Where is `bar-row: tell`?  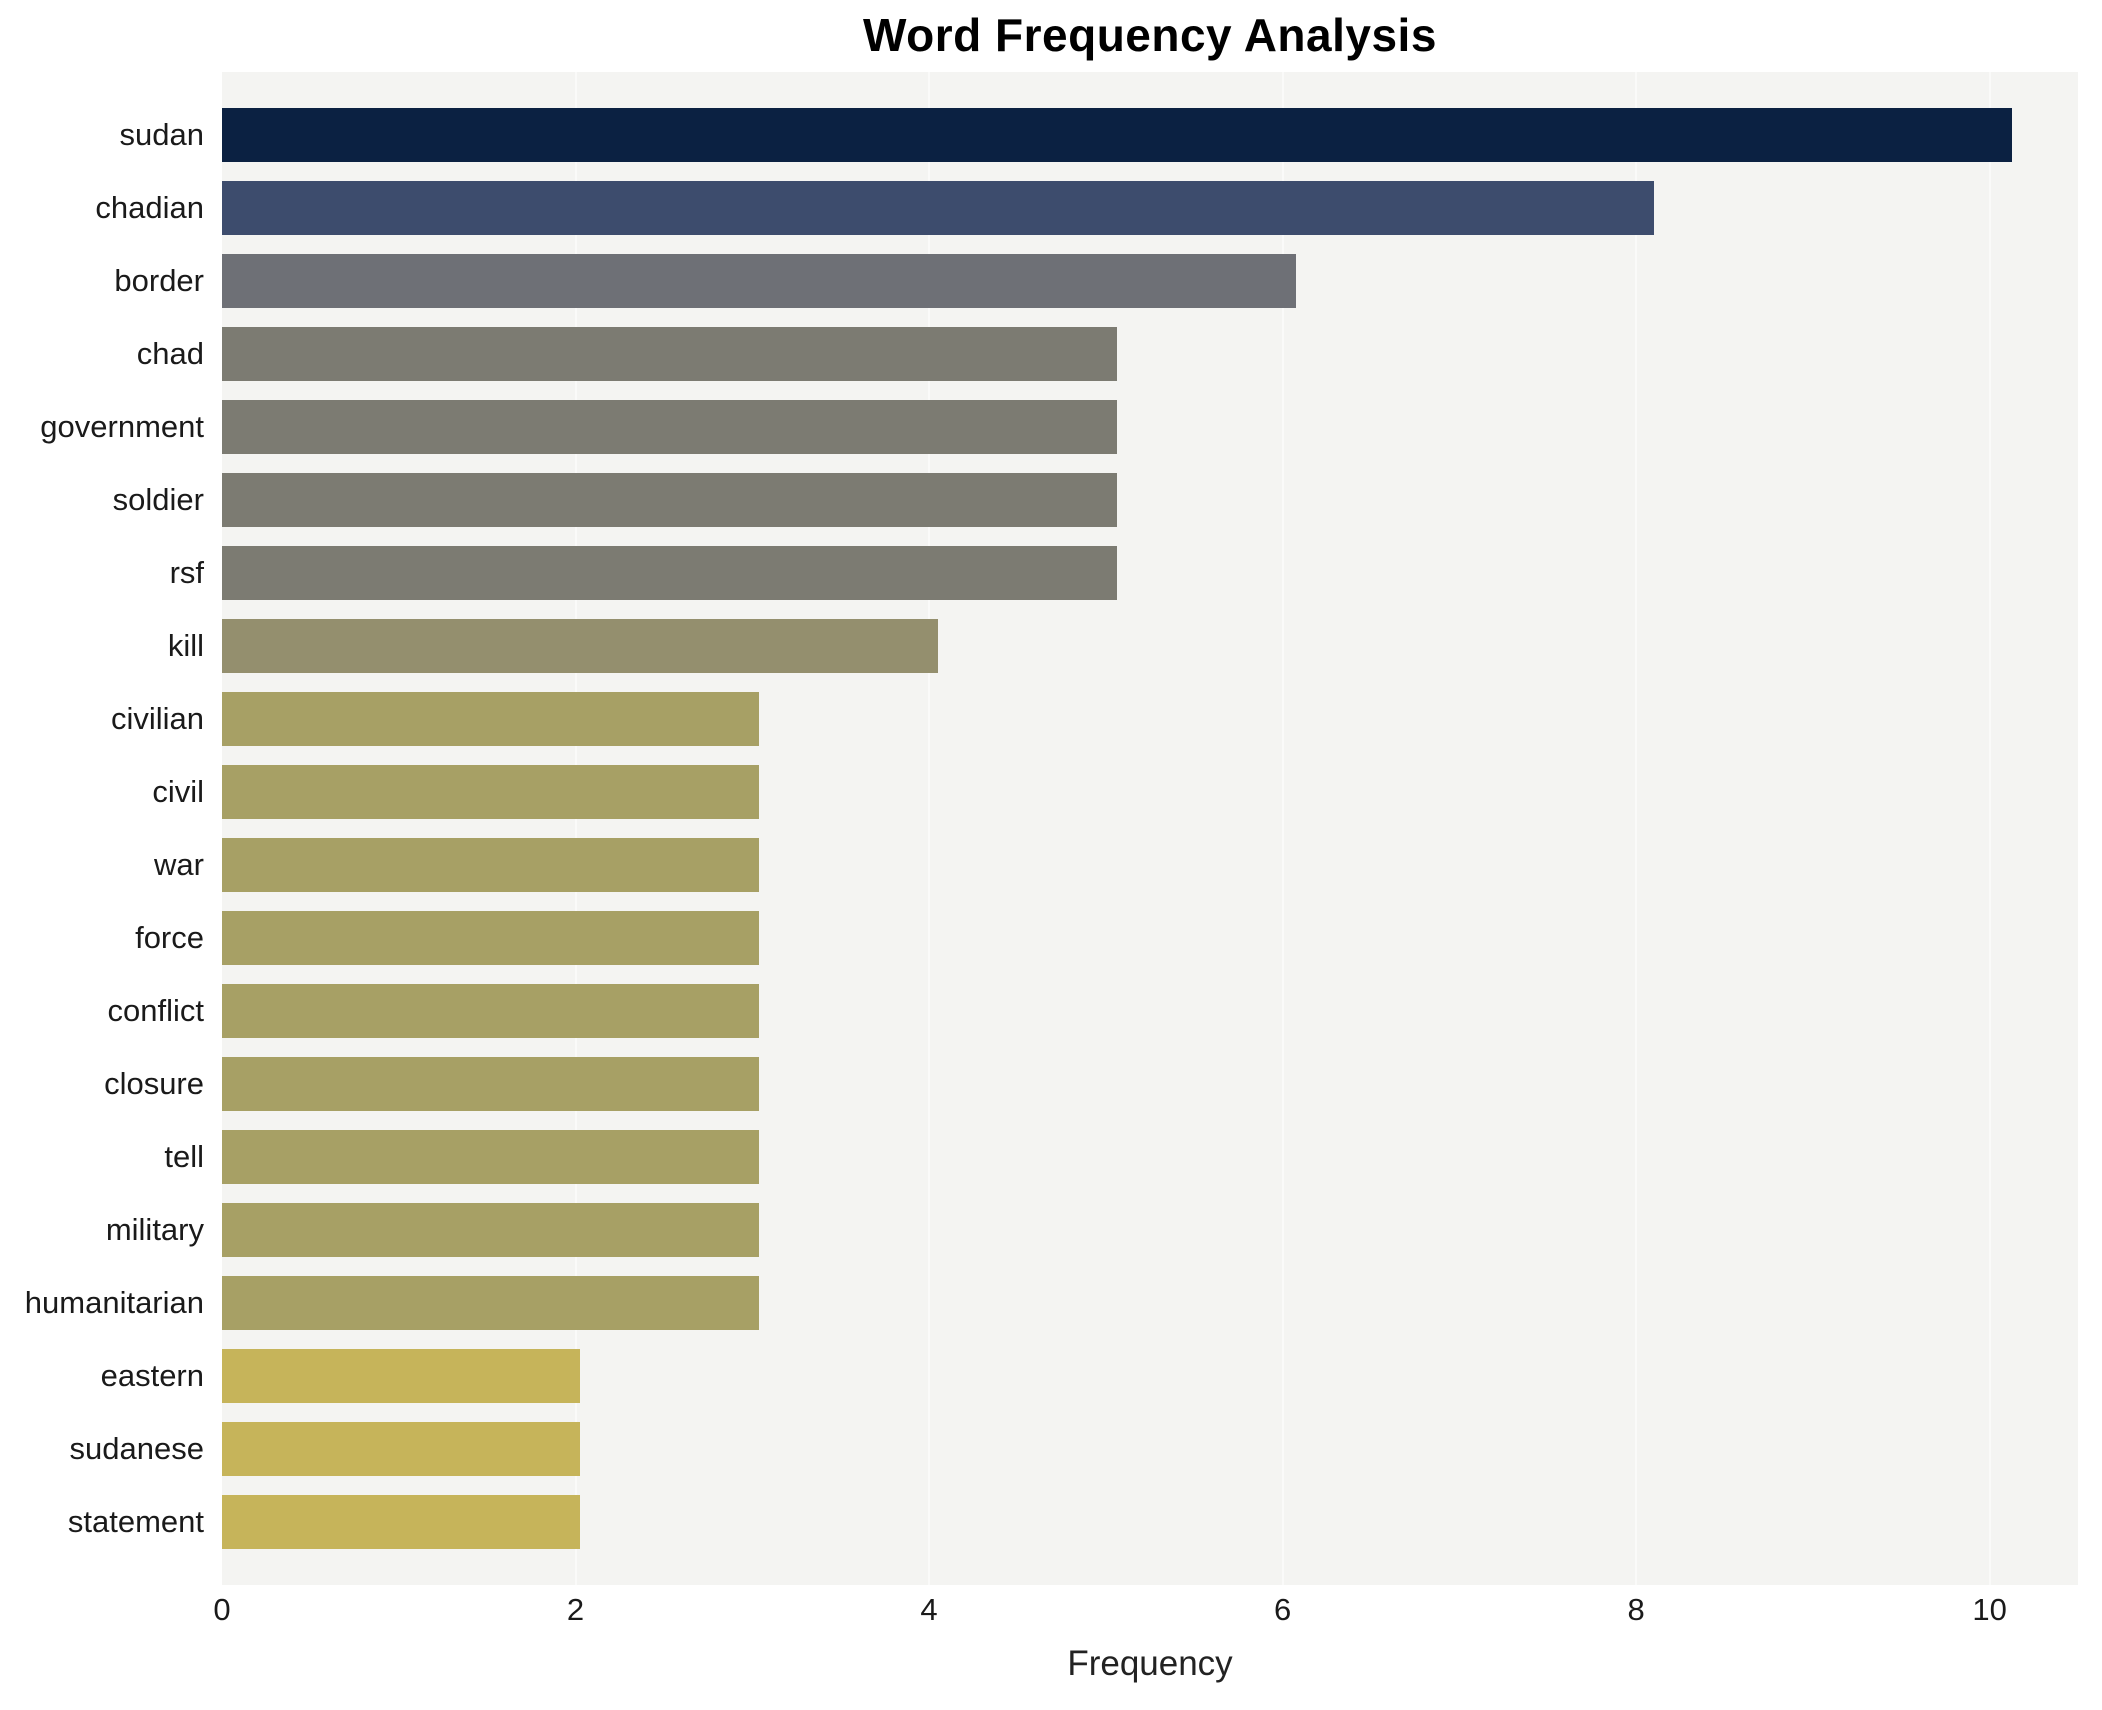
bar-row: tell is located at coordinates (1051, 1157).